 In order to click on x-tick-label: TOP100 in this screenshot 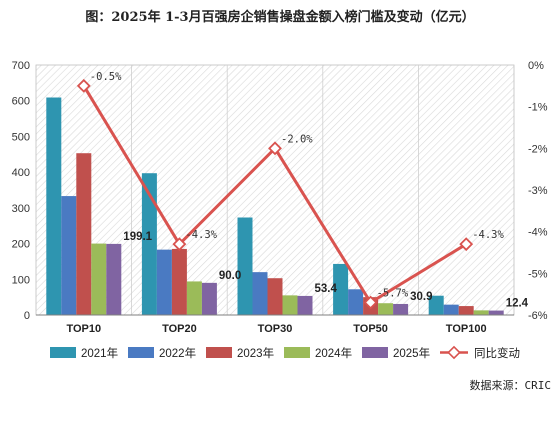, I will do `click(466, 329)`.